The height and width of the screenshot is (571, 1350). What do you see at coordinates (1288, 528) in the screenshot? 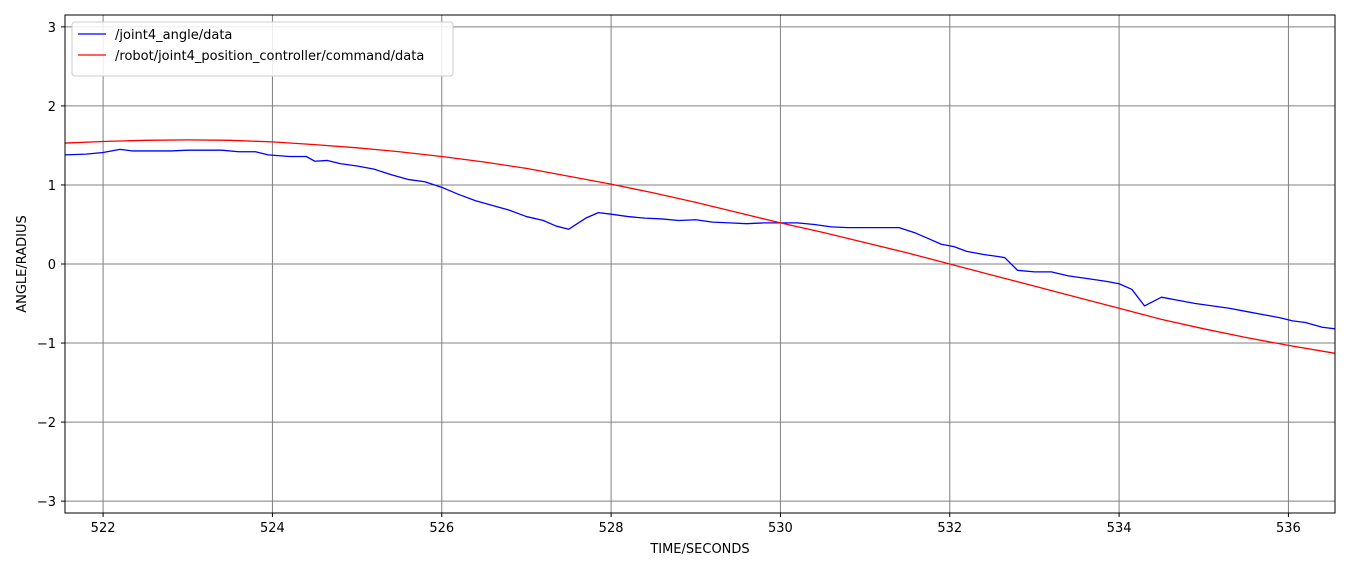
I see `x-tick-label: 536` at bounding box center [1288, 528].